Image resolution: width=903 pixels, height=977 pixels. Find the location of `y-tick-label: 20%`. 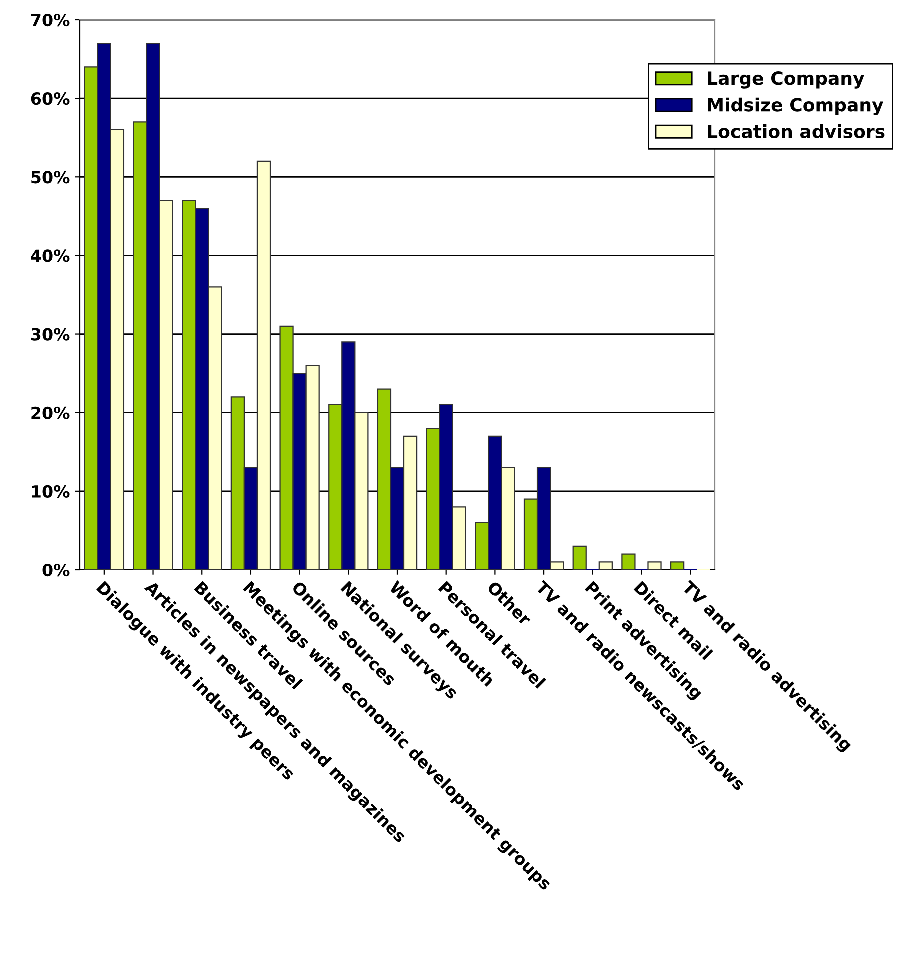

y-tick-label: 20% is located at coordinates (51, 413).